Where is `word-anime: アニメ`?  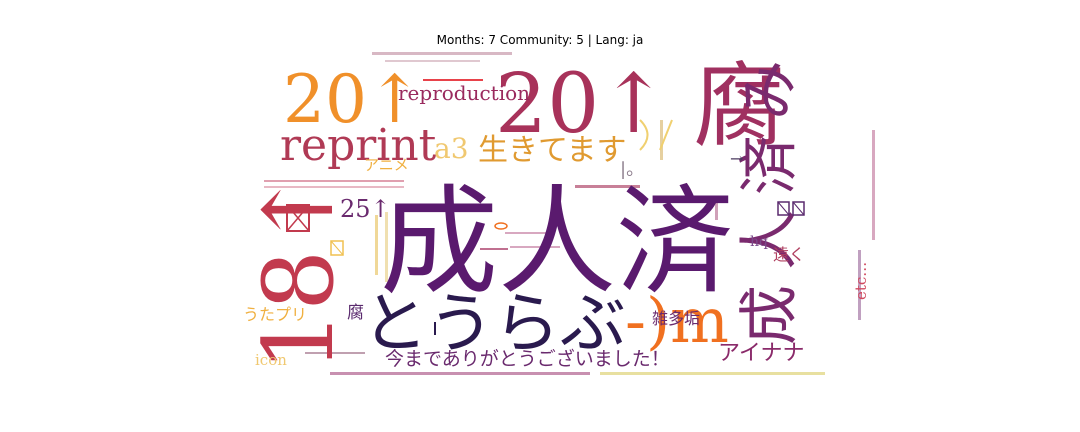
word-anime: アニメ is located at coordinates (386, 165).